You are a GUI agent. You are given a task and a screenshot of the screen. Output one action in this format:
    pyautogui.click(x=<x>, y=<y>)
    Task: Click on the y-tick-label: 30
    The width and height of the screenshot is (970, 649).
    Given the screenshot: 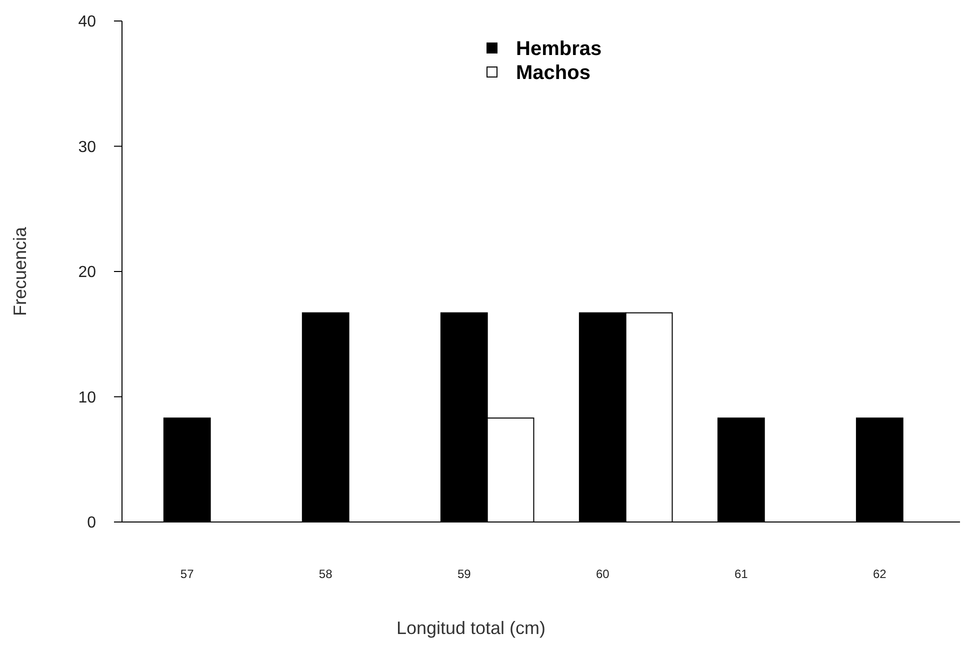 What is the action you would take?
    pyautogui.click(x=87, y=147)
    